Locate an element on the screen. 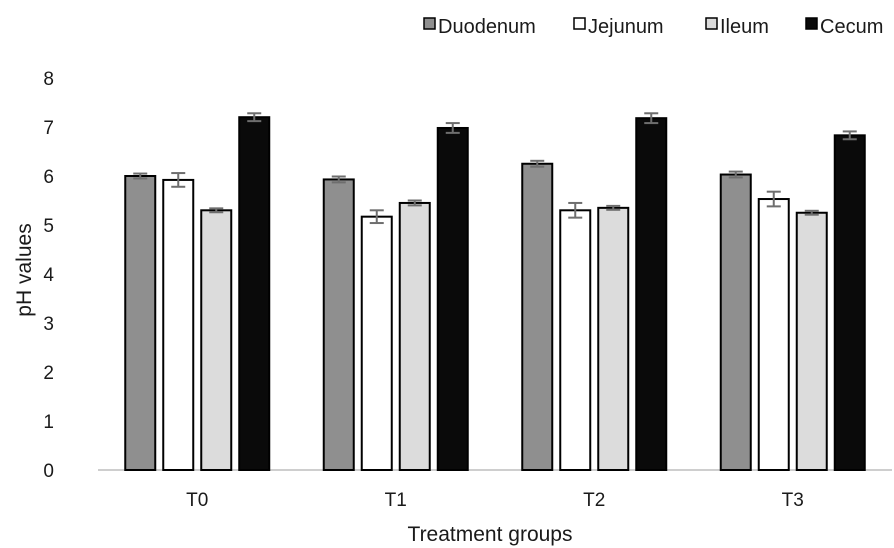  x-axis-ticks: T0 T1 T2 T3 is located at coordinates (495, 500).